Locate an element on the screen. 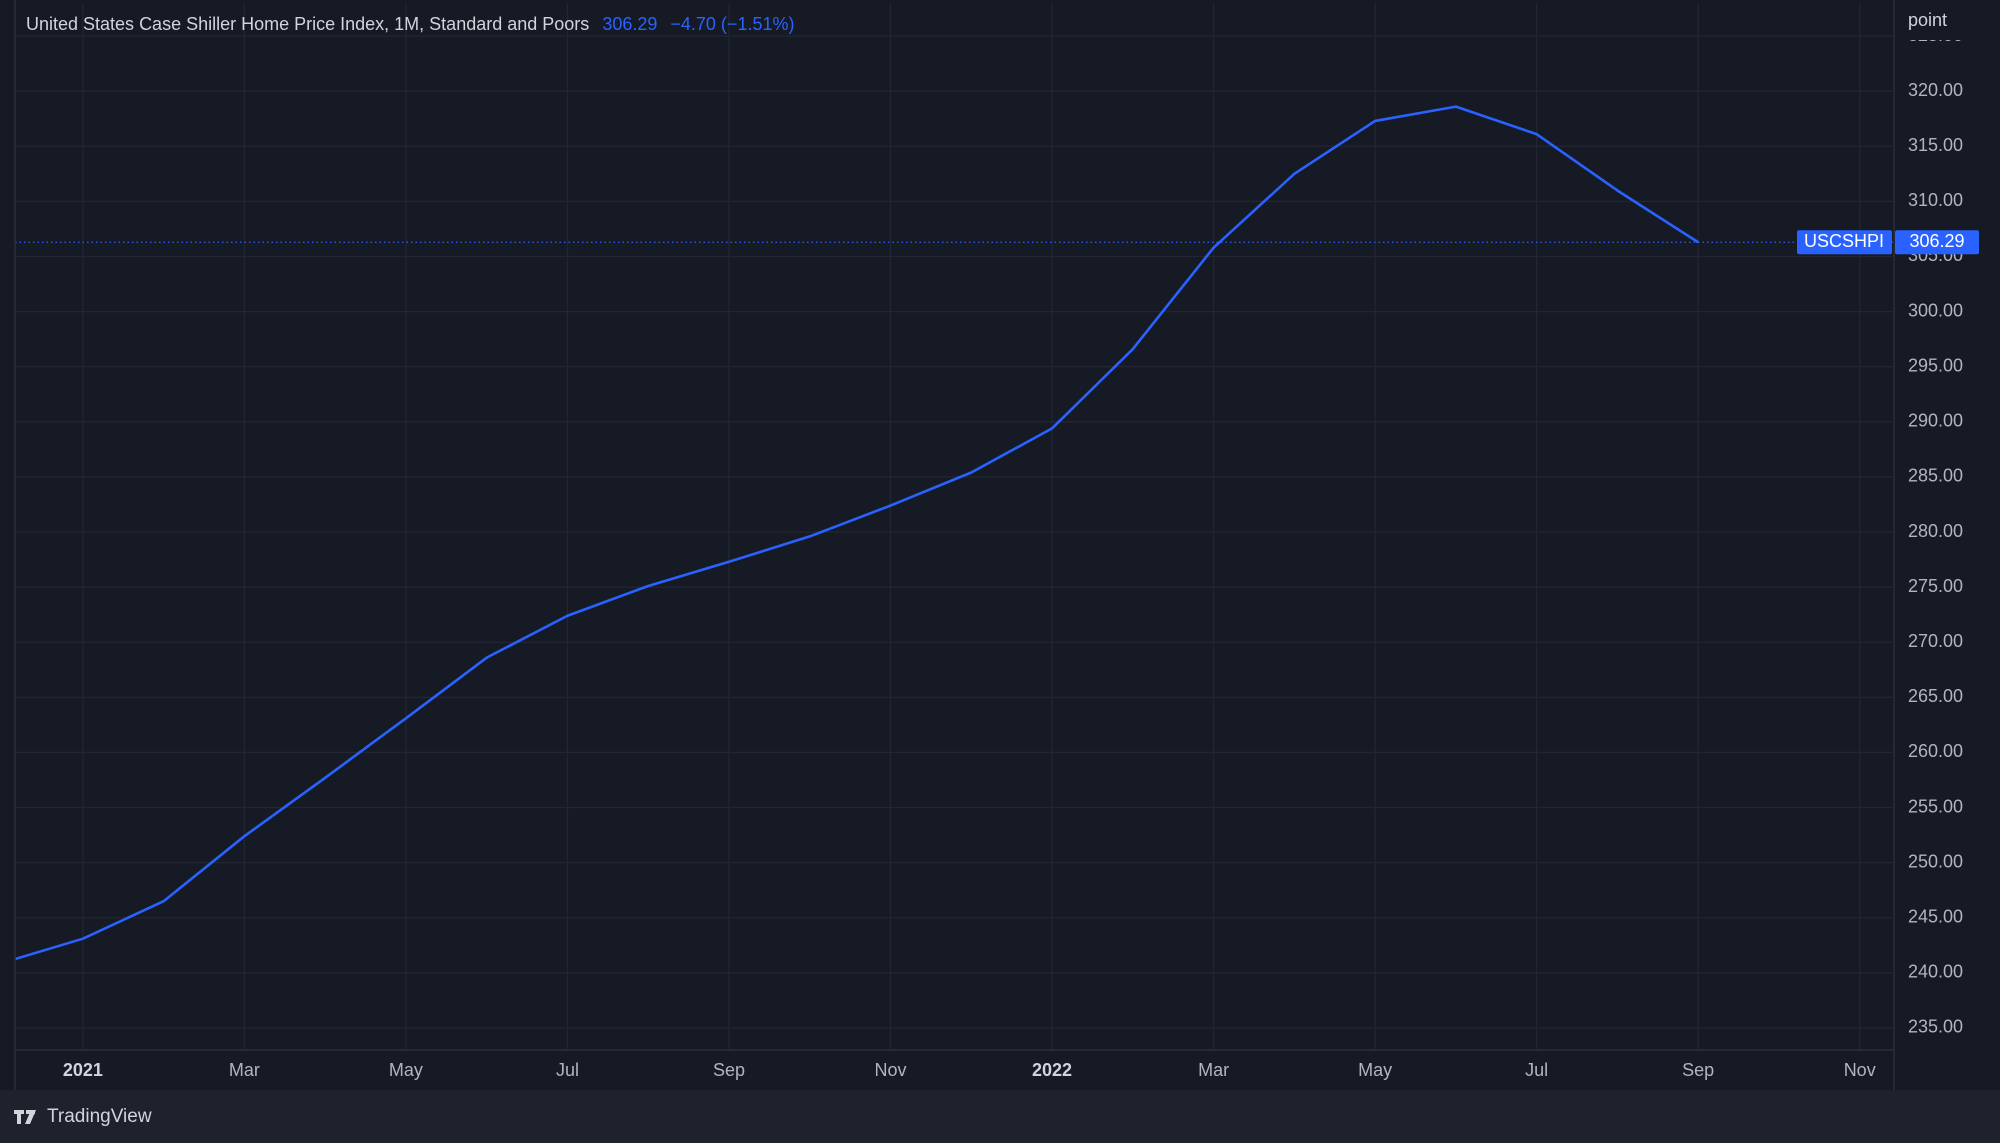  series-name-tag is located at coordinates (1844, 242).